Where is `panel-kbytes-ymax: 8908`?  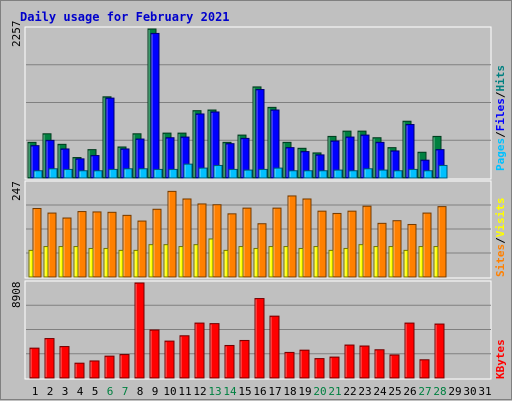
panel-kbytes-ymax: 8908 is located at coordinates (16, 295).